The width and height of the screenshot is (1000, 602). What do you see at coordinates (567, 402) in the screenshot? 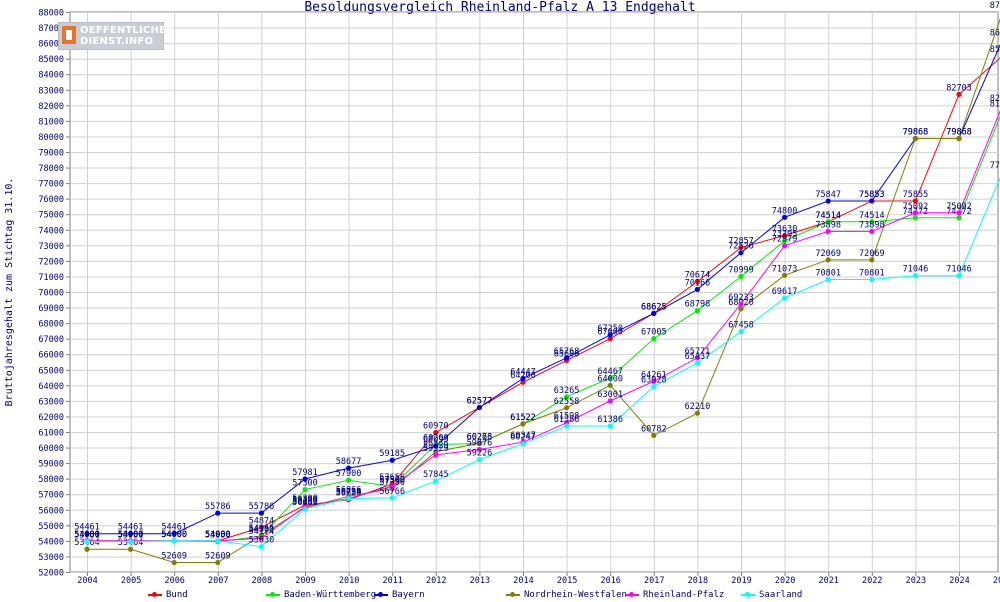
I see `data-label: 62558` at bounding box center [567, 402].